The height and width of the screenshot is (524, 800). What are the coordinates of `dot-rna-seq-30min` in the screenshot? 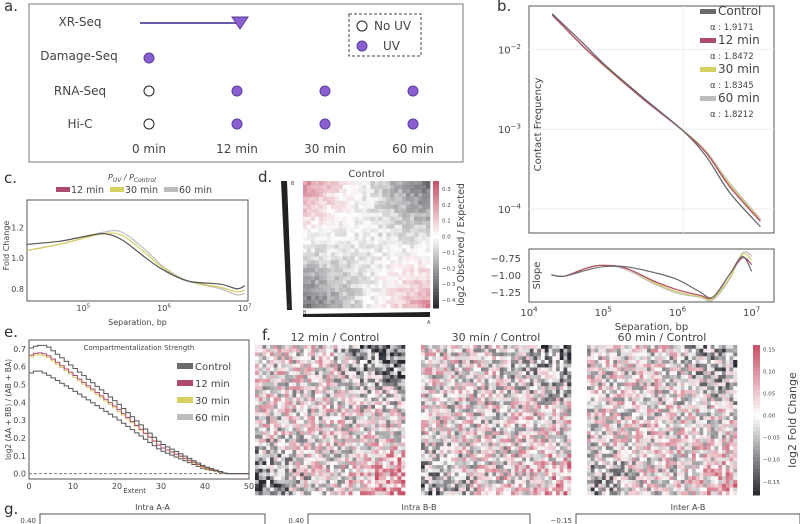 It's located at (325, 91).